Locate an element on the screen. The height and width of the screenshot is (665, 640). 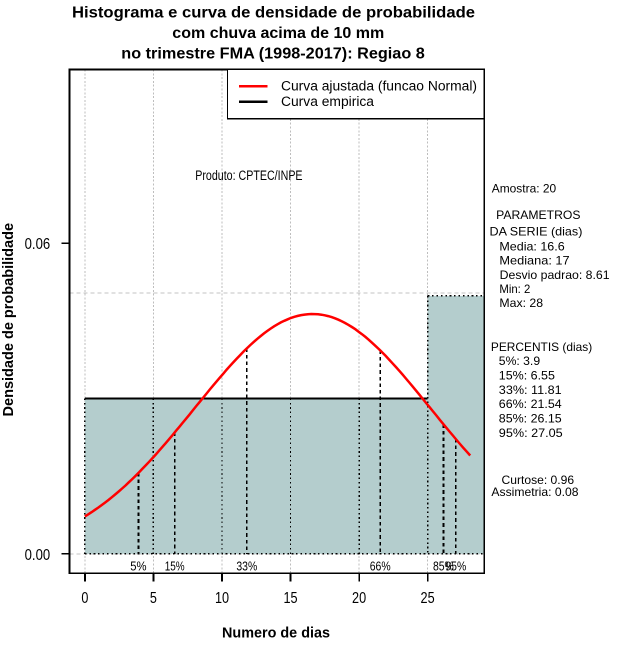
svg-text: 5% is located at coordinates (138, 566).